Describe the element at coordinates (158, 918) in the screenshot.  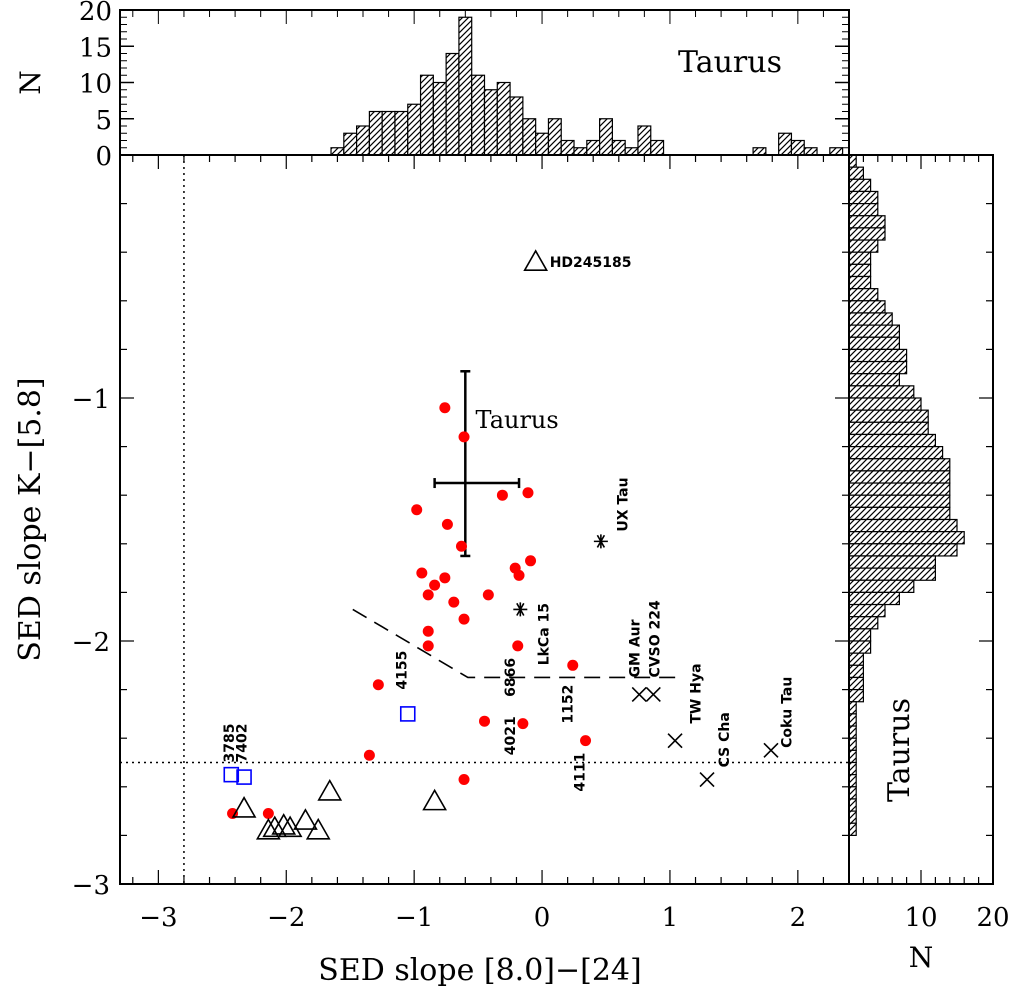
I see `x-tick-label: −3` at that location.